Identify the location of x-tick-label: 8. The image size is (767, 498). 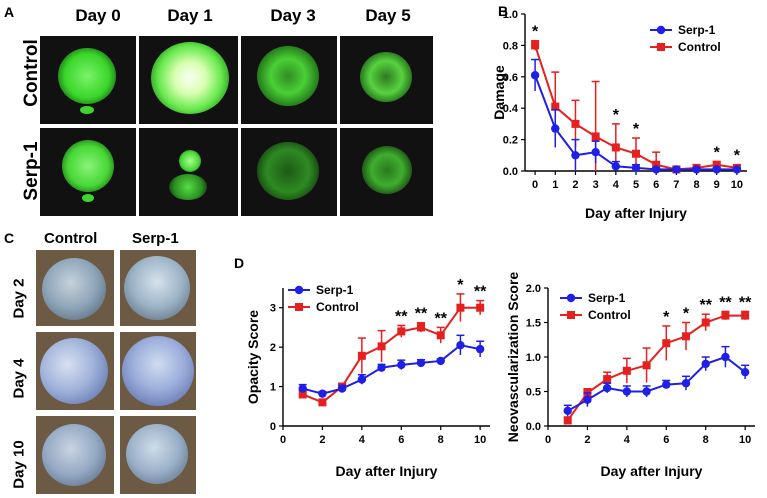
(441, 440).